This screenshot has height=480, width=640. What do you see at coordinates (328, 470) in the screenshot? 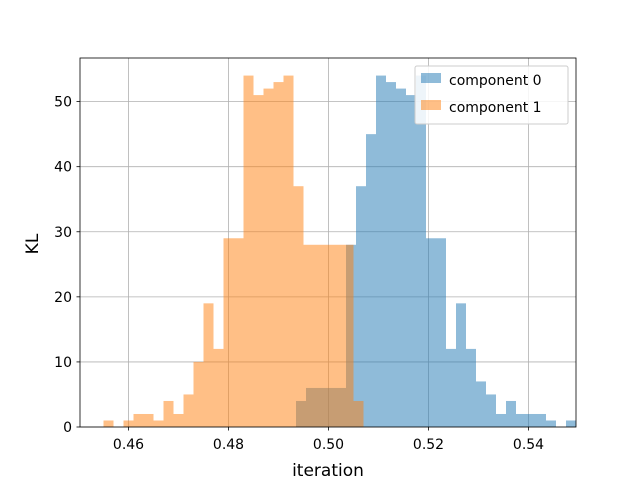
I see `x-axis-label: iteration` at bounding box center [328, 470].